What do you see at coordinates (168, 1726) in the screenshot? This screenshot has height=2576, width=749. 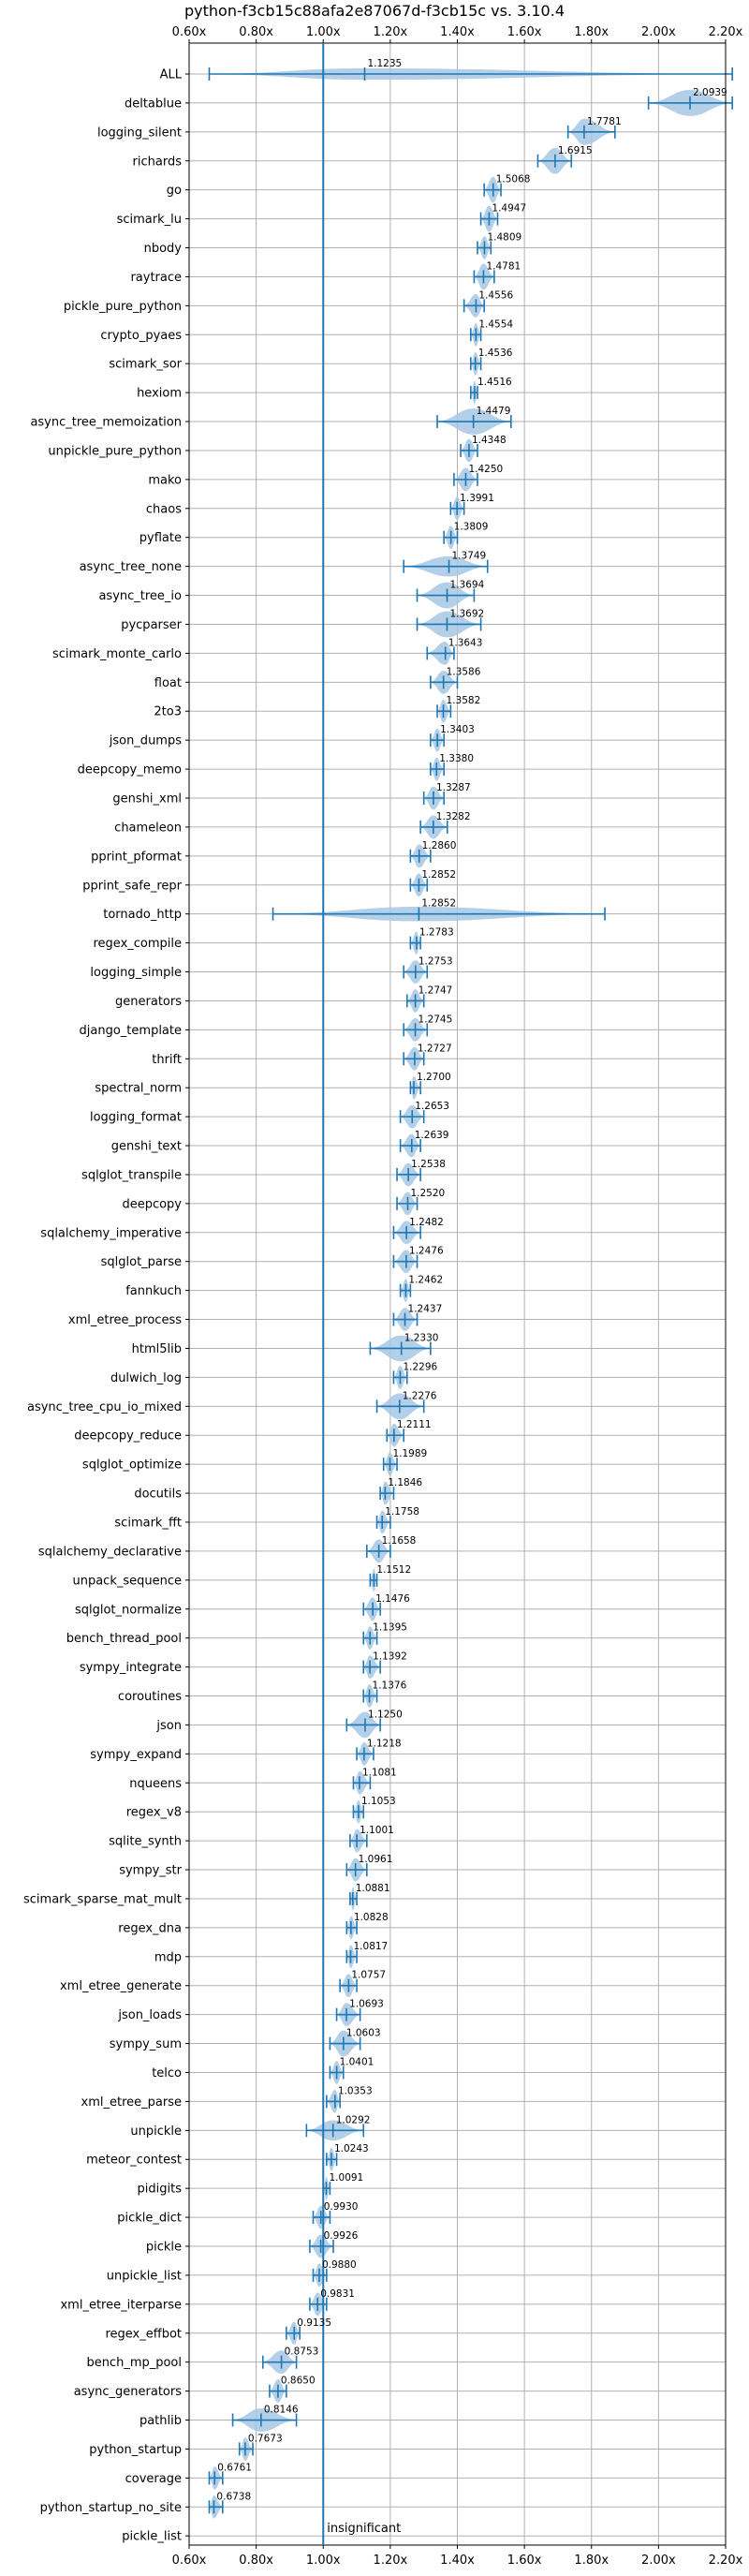 I see `category-label: json` at bounding box center [168, 1726].